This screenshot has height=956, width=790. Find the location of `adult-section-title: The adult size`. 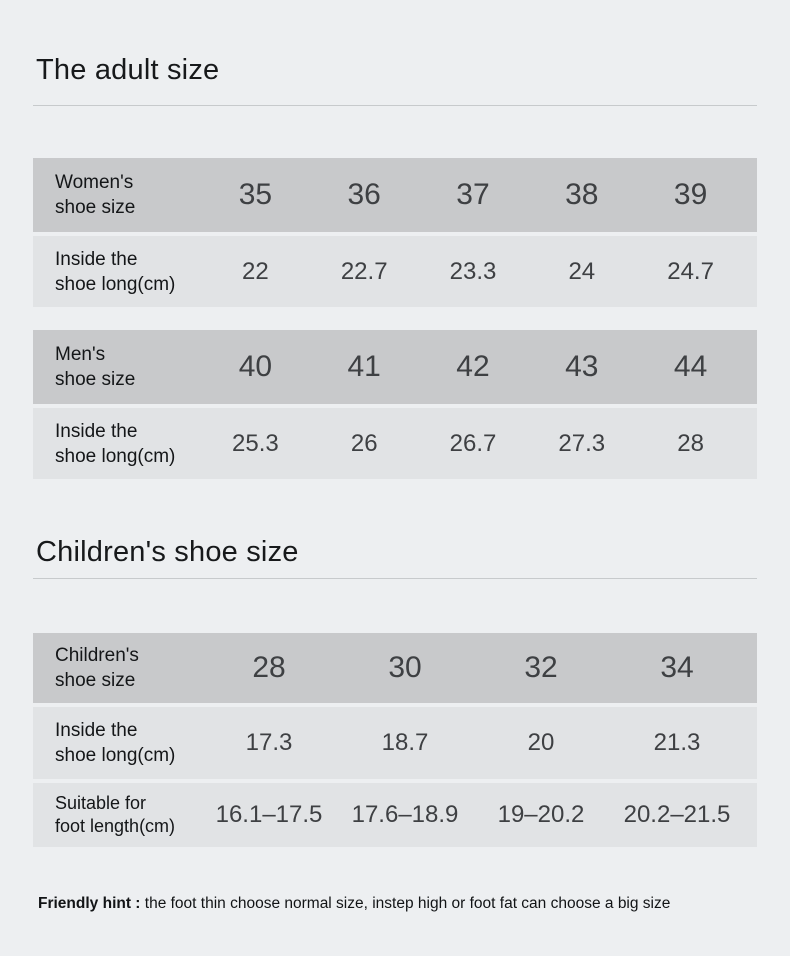

adult-section-title: The adult size is located at coordinates (128, 70).